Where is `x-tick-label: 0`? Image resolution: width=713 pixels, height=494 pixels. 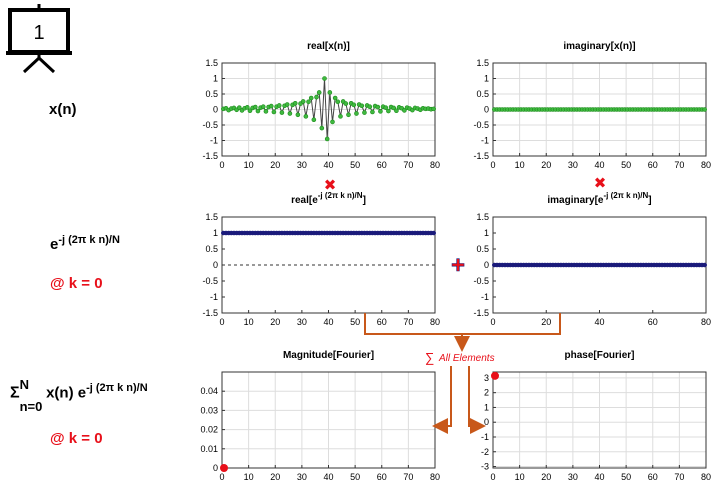
x-tick-label: 0 is located at coordinates (492, 477).